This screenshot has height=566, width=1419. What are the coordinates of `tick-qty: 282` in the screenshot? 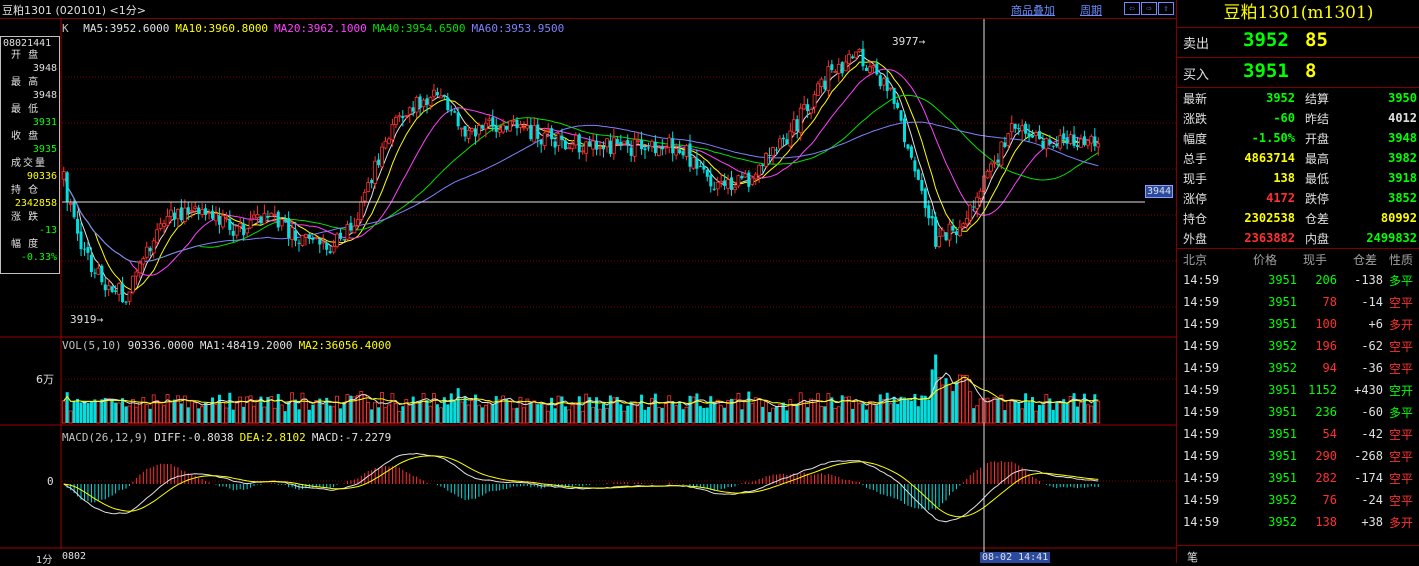 It's located at (1326, 478).